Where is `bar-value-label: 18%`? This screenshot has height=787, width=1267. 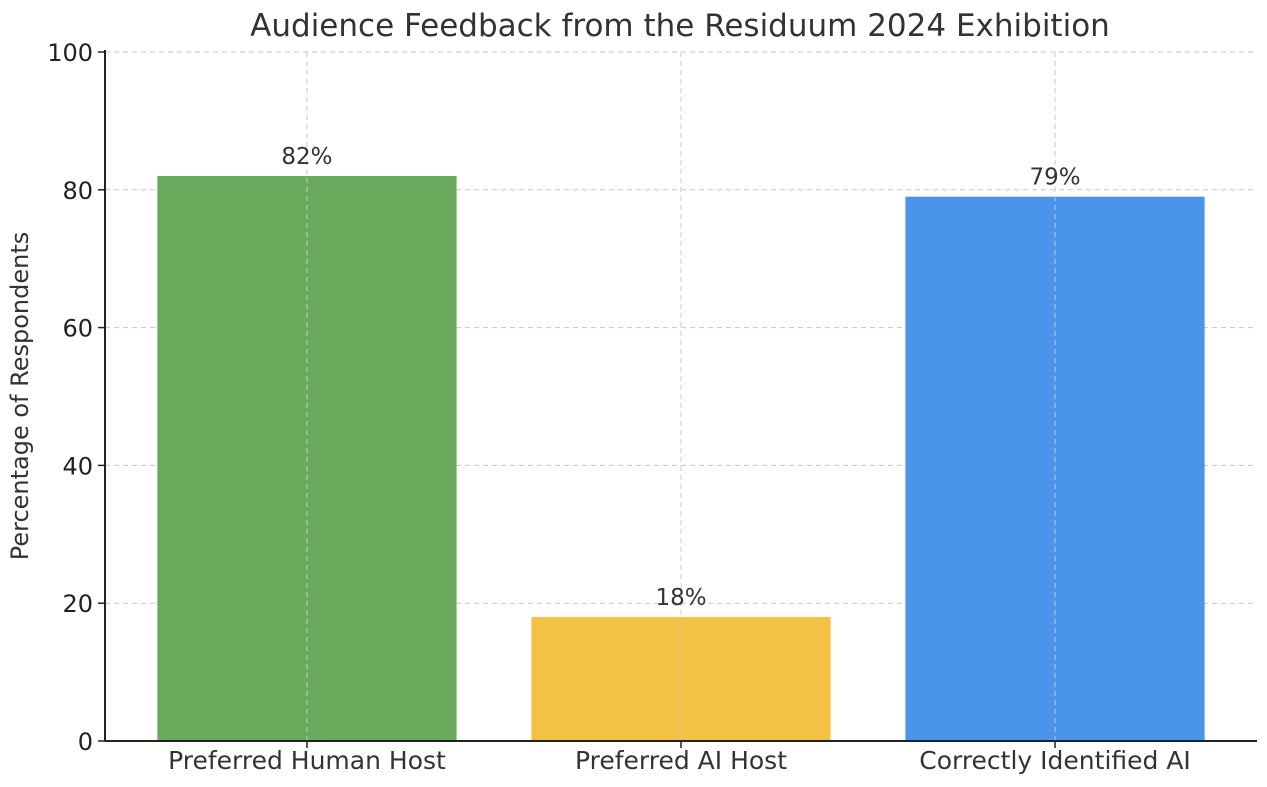 bar-value-label: 18% is located at coordinates (680, 598).